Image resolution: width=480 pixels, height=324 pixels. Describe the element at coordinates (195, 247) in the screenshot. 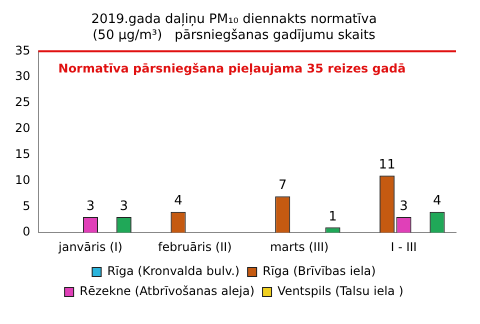

I see `x-tick-label: februāris (II)` at that location.